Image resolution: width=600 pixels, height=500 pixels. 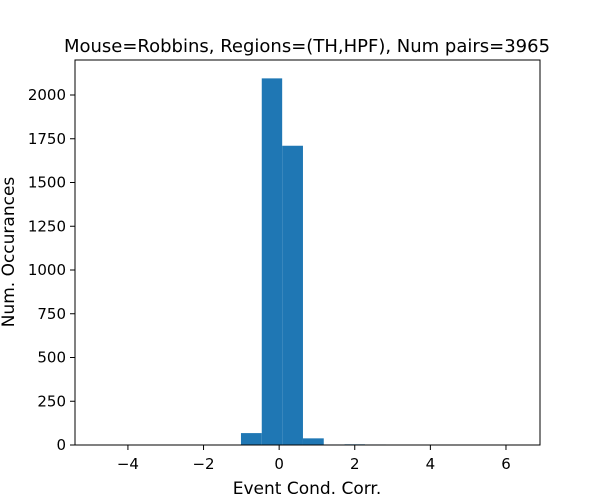 I want to click on y-tick-label: 1250, so click(x=47, y=226).